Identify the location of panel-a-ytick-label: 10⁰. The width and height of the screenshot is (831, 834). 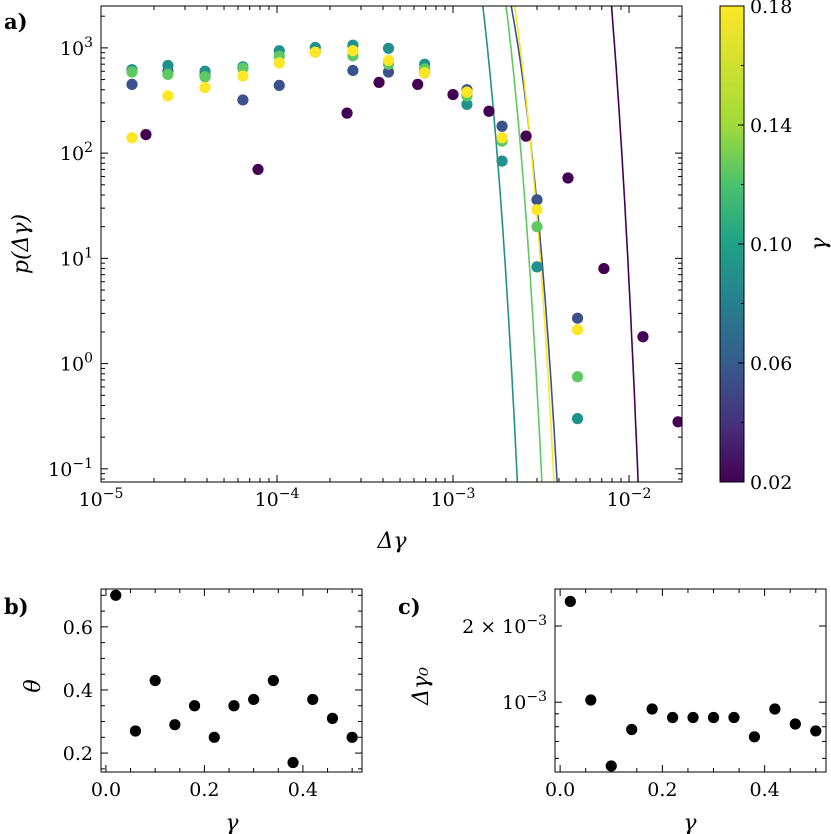
(76, 363).